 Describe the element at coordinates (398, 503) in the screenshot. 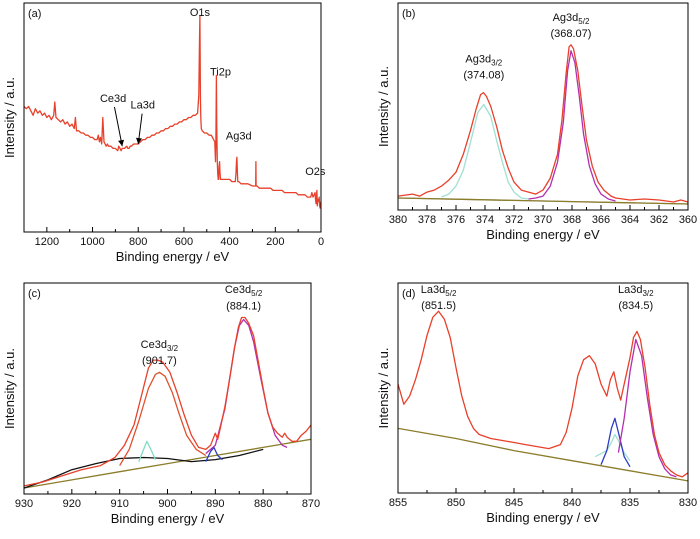

I see `x-tick-label: 855` at that location.